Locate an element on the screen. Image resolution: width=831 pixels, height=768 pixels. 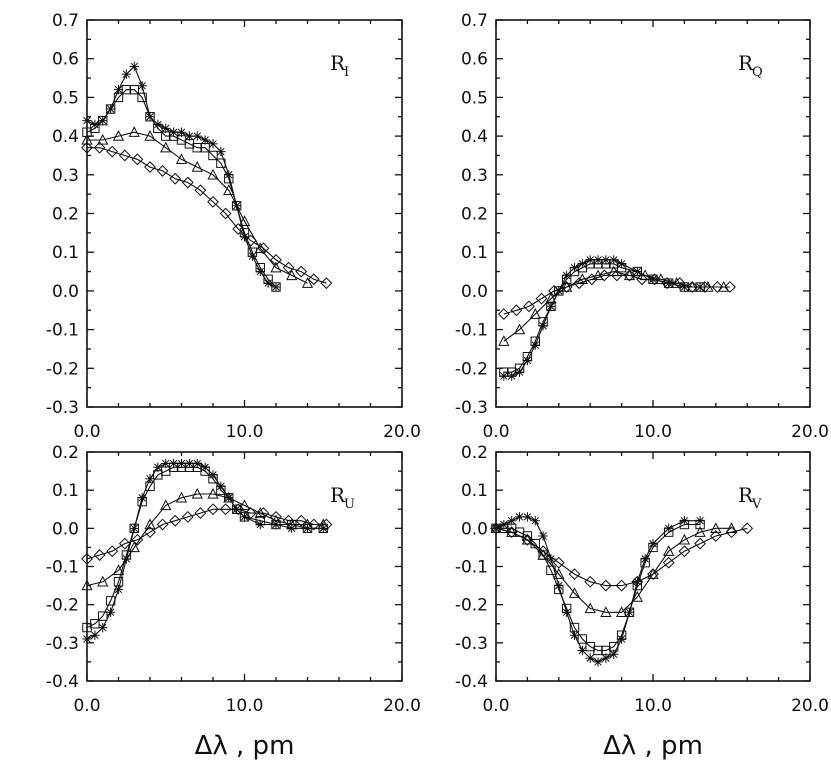
panel-label-subscript: I is located at coordinates (346, 72).